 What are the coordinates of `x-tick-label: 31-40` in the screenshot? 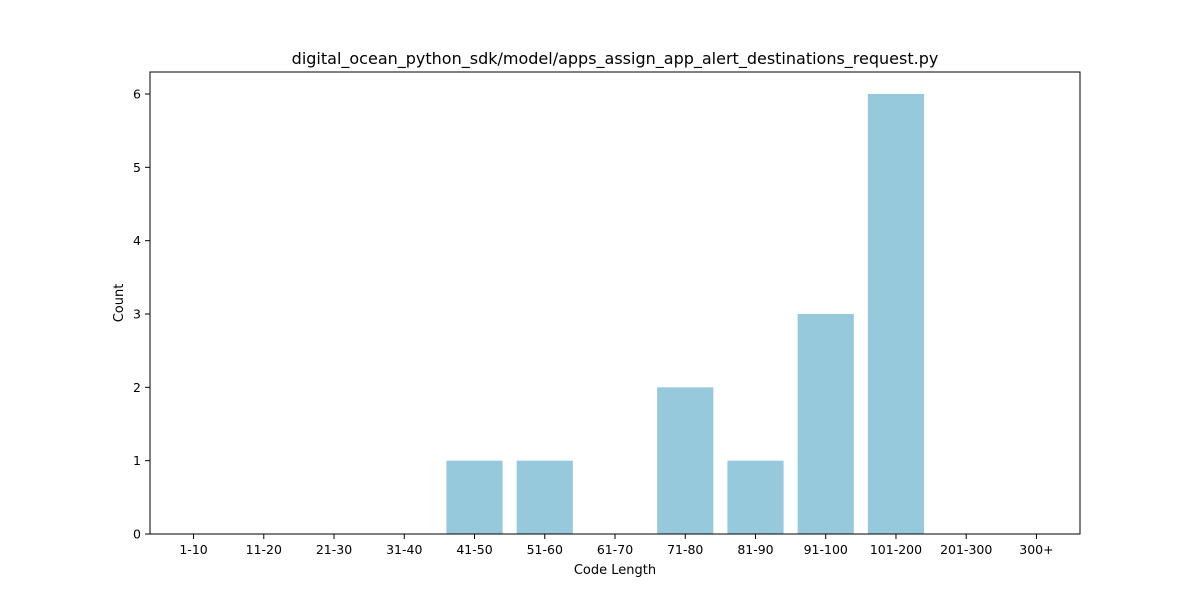 It's located at (404, 549).